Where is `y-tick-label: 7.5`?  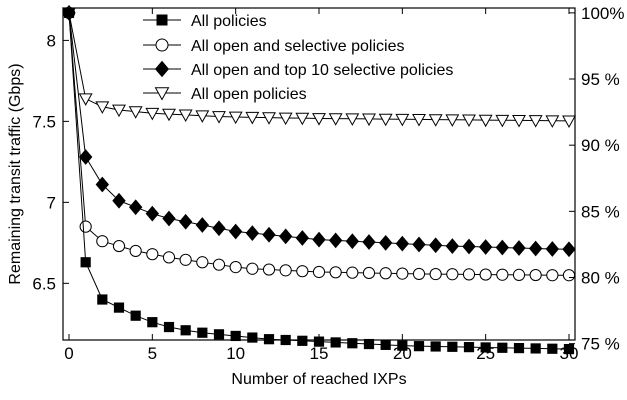 y-tick-label: 7.5 is located at coordinates (44, 121).